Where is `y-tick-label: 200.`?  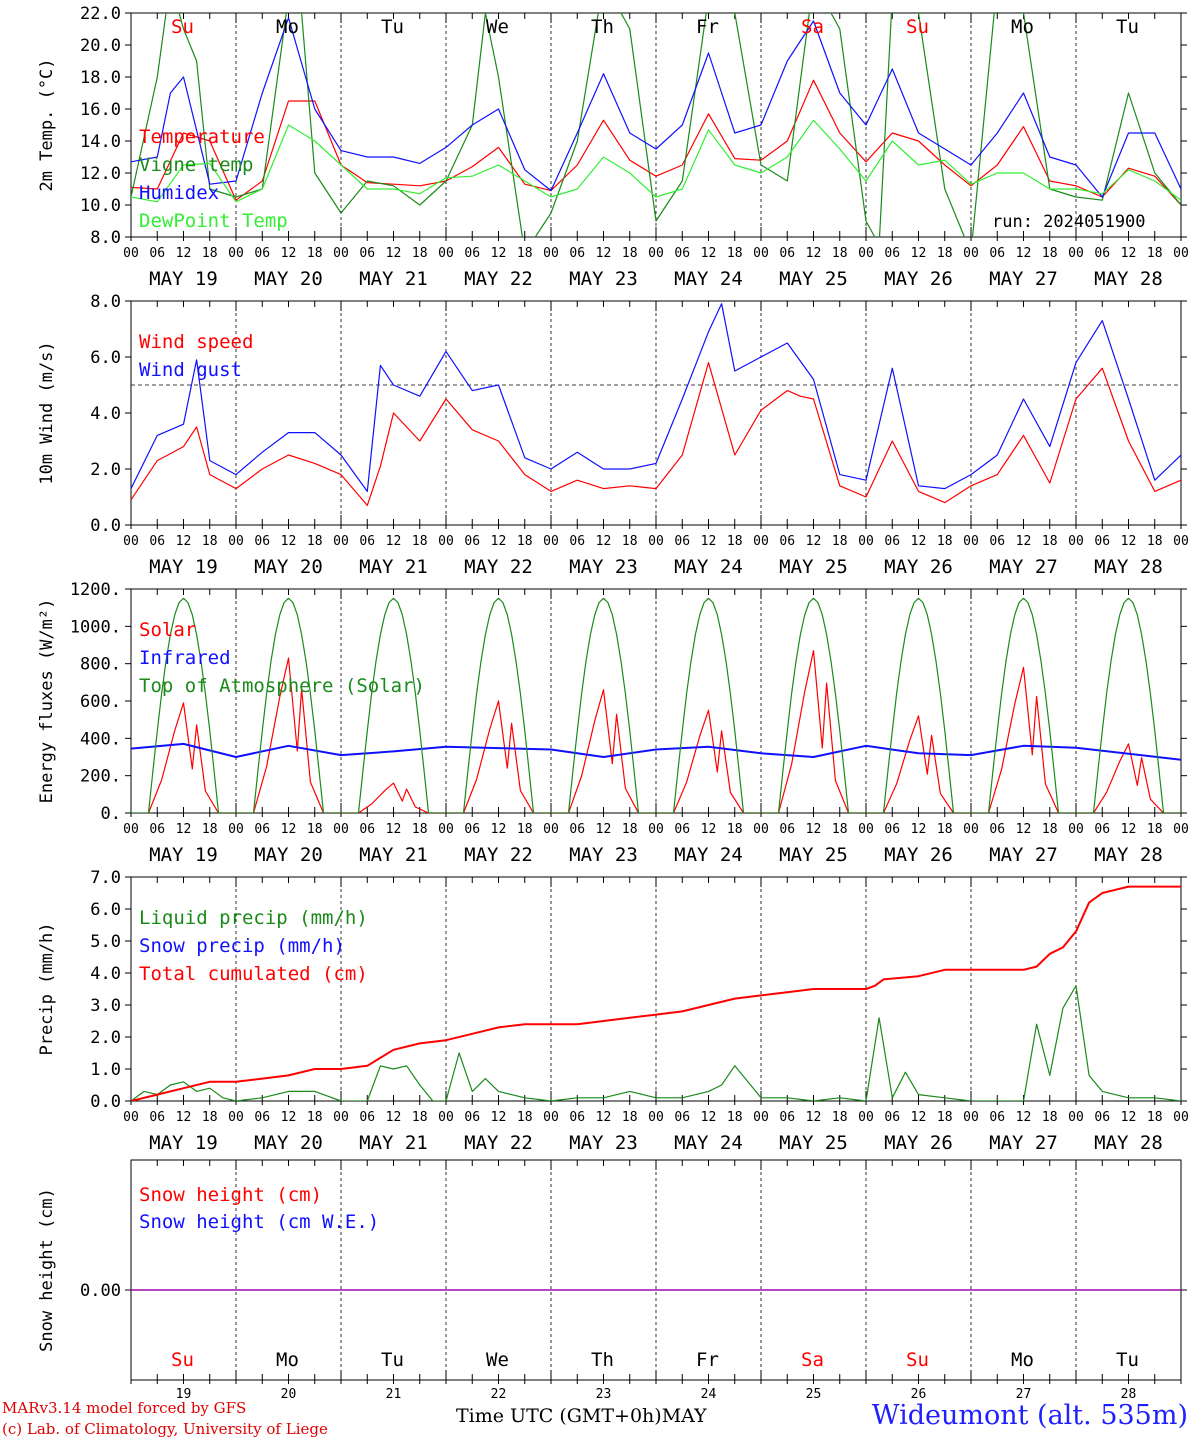
y-tick-label: 200. is located at coordinates (100, 777).